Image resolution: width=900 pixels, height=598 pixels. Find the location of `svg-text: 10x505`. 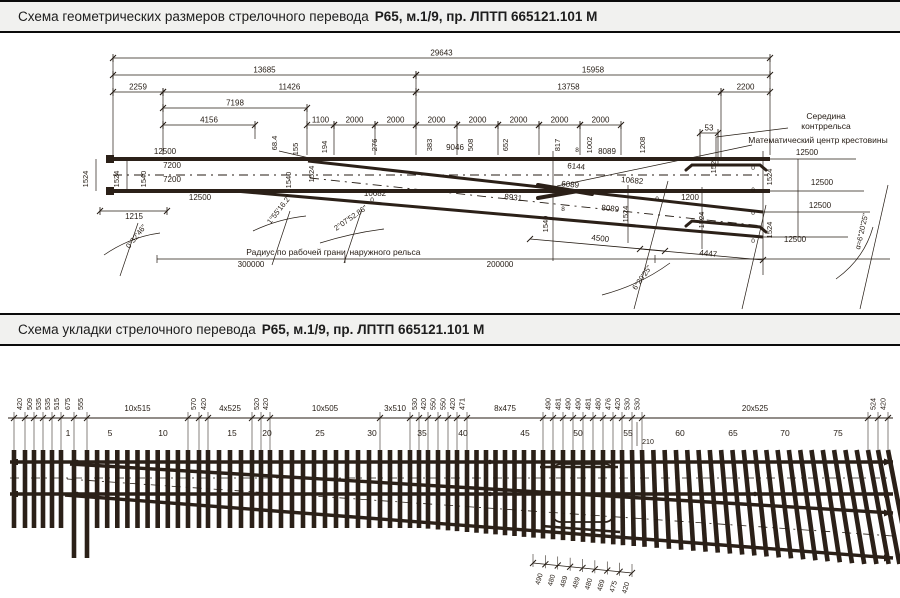

svg-text: 10x505 is located at coordinates (325, 408).